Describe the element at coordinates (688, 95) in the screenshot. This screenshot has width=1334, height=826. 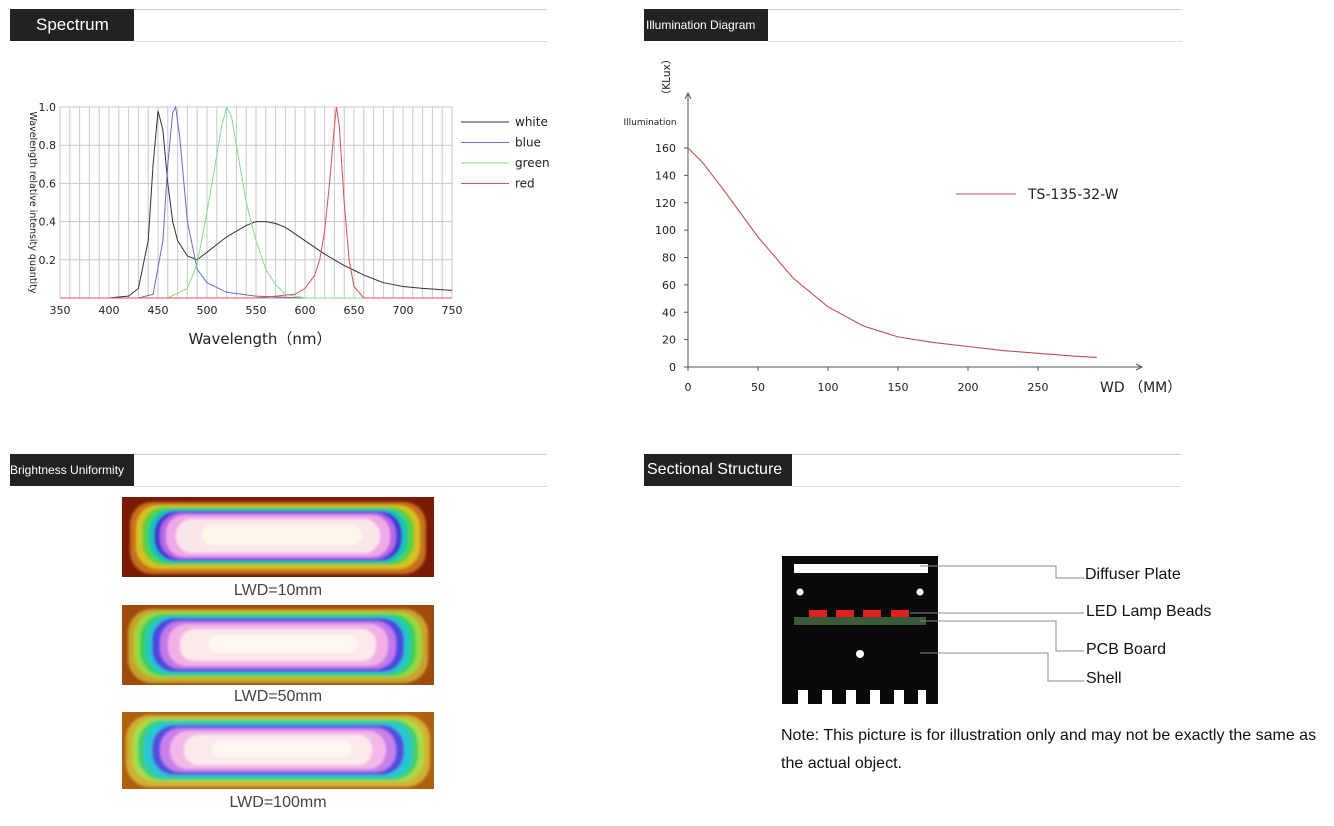
I see `y-axis-arrow` at that location.